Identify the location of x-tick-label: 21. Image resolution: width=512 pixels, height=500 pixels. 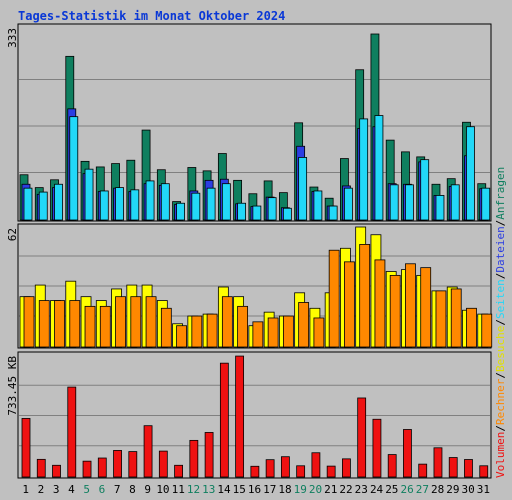
(330, 489).